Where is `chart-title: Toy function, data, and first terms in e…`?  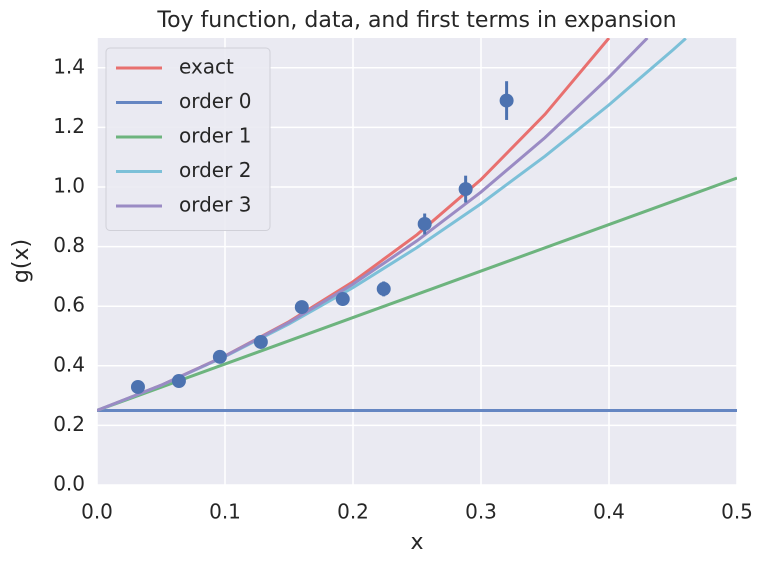 chart-title: Toy function, data, and first terms in e… is located at coordinates (416, 20).